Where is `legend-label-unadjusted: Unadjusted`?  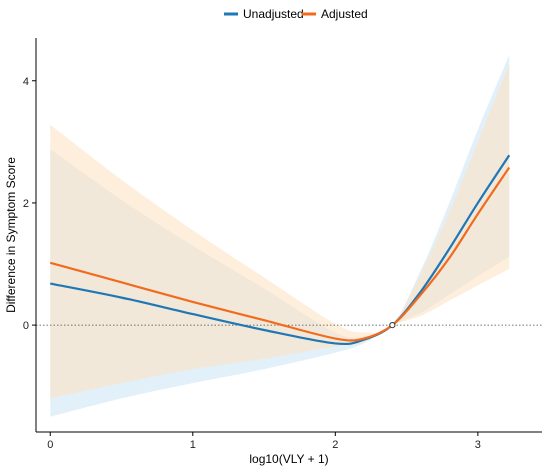 legend-label-unadjusted: Unadjusted is located at coordinates (273, 14).